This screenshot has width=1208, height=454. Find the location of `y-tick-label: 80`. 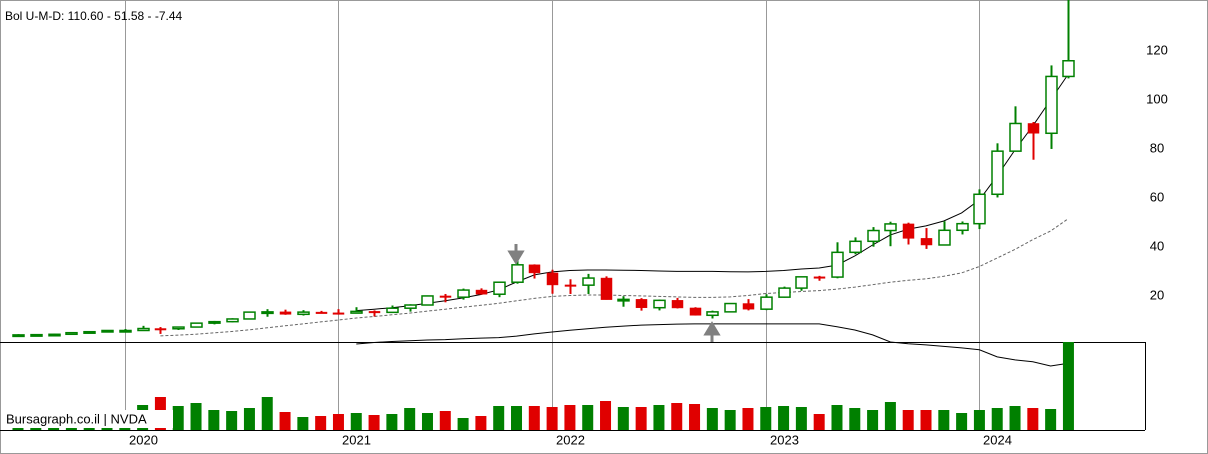

y-tick-label: 80 is located at coordinates (1157, 147).